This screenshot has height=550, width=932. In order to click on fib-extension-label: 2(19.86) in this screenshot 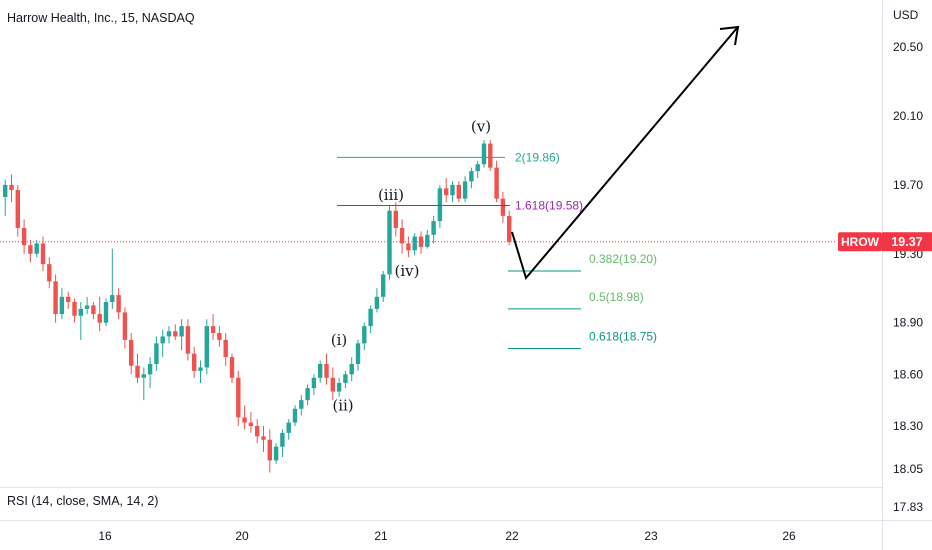, I will do `click(537, 157)`.